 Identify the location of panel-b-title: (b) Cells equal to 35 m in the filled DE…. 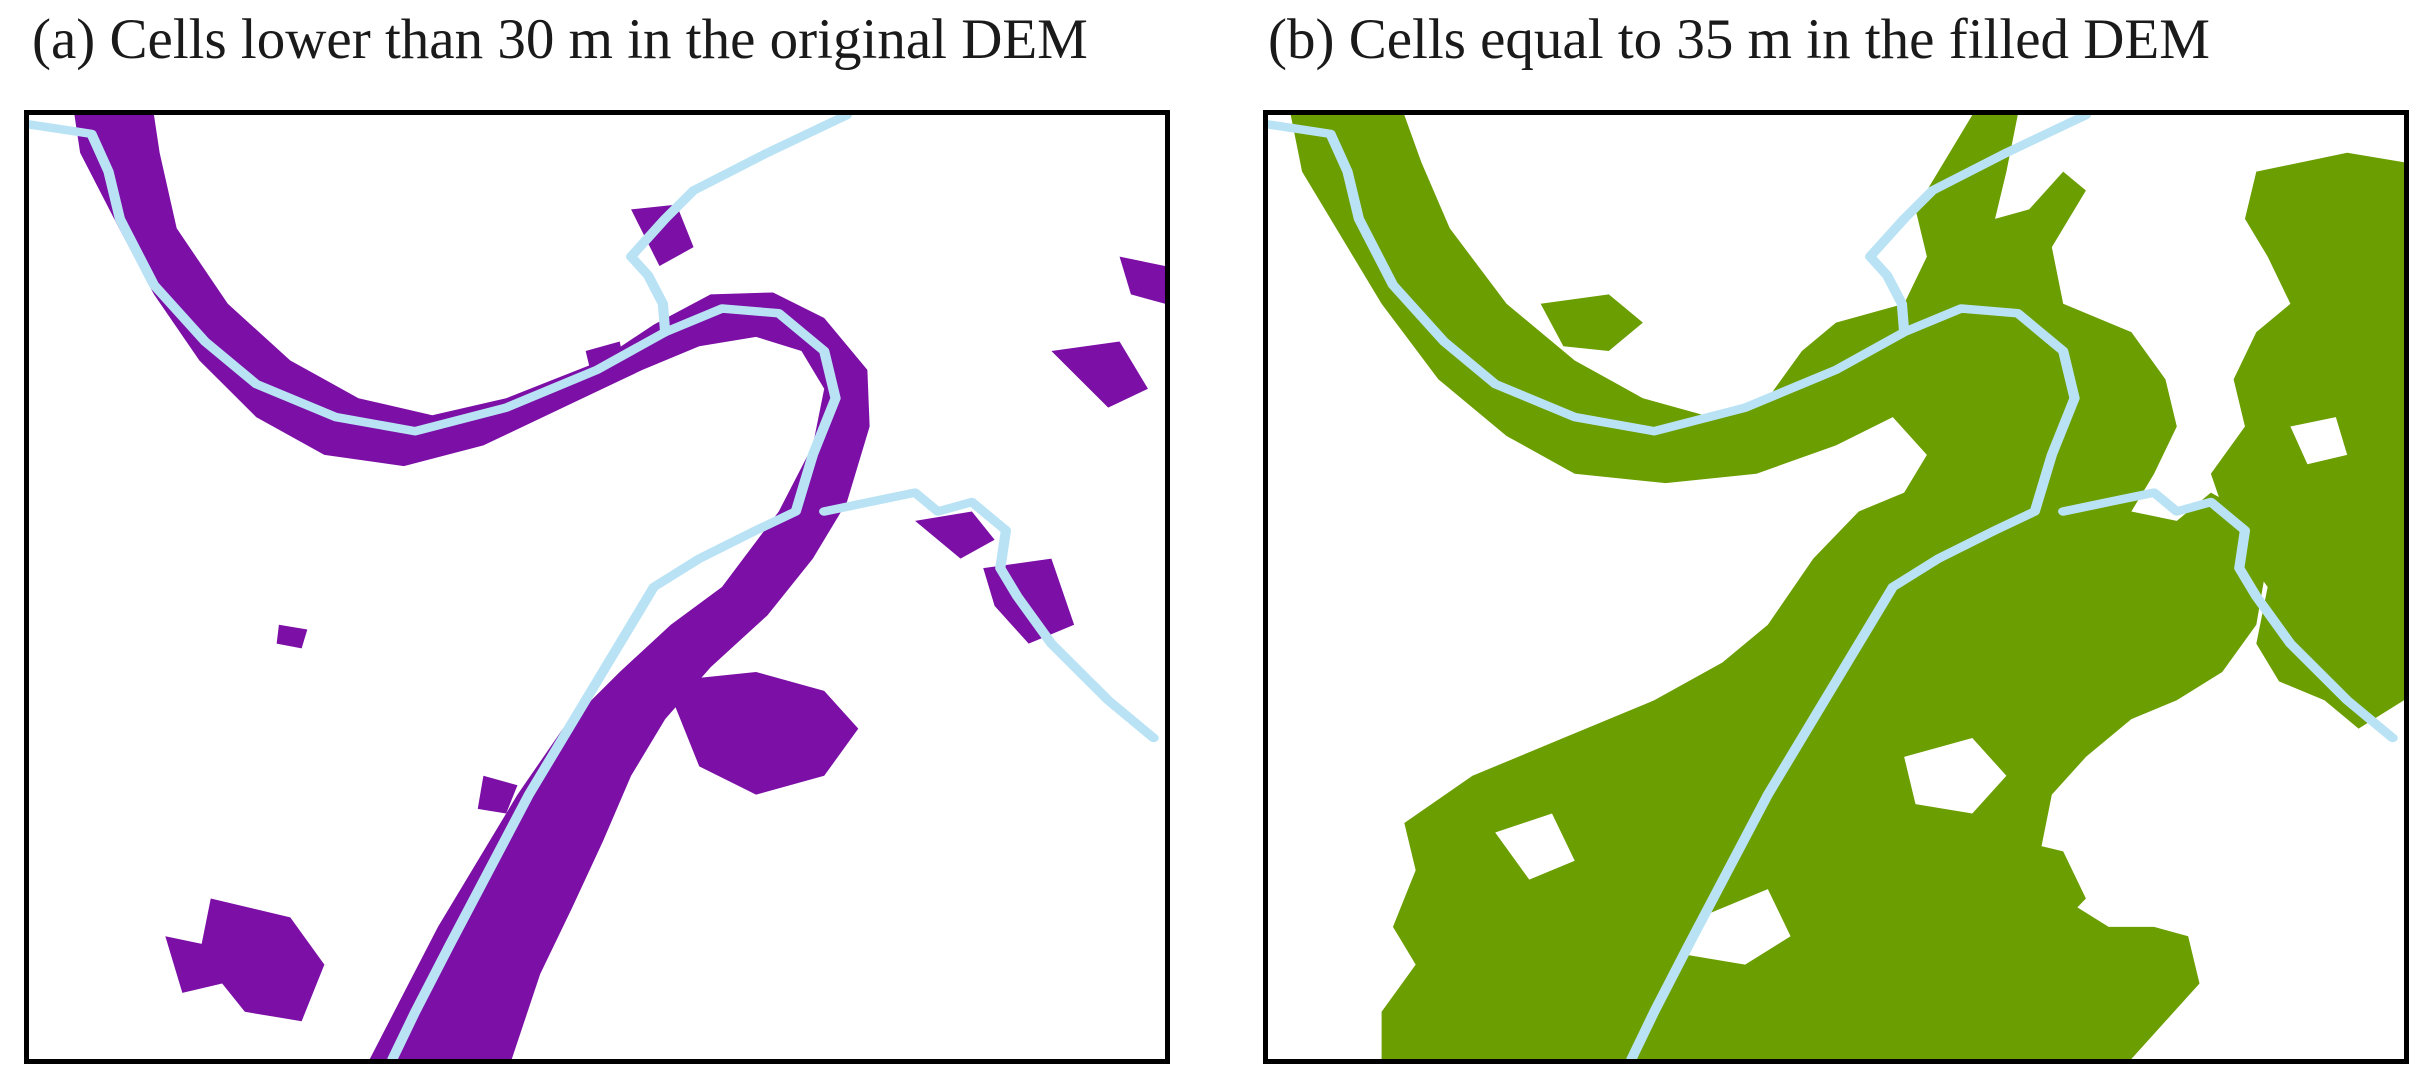
(1739, 39).